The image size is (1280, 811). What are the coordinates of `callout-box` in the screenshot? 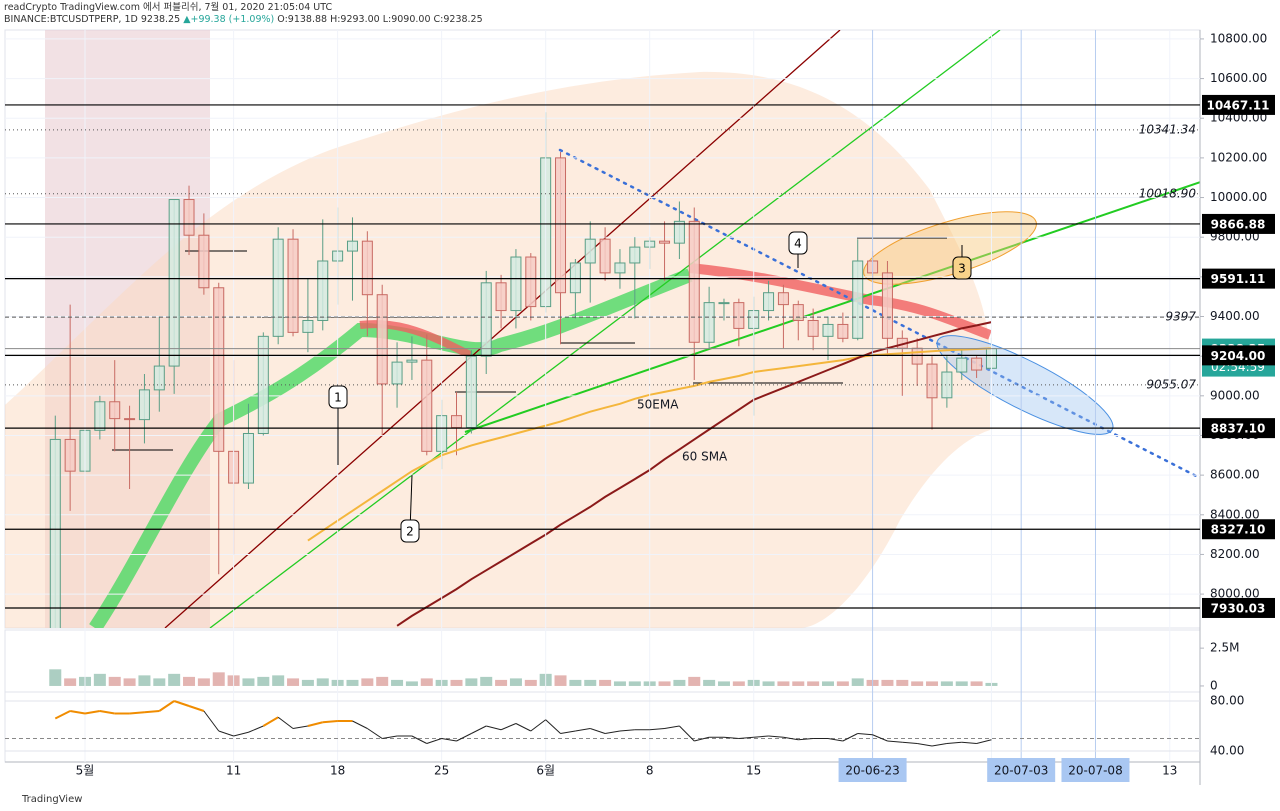 It's located at (410, 531).